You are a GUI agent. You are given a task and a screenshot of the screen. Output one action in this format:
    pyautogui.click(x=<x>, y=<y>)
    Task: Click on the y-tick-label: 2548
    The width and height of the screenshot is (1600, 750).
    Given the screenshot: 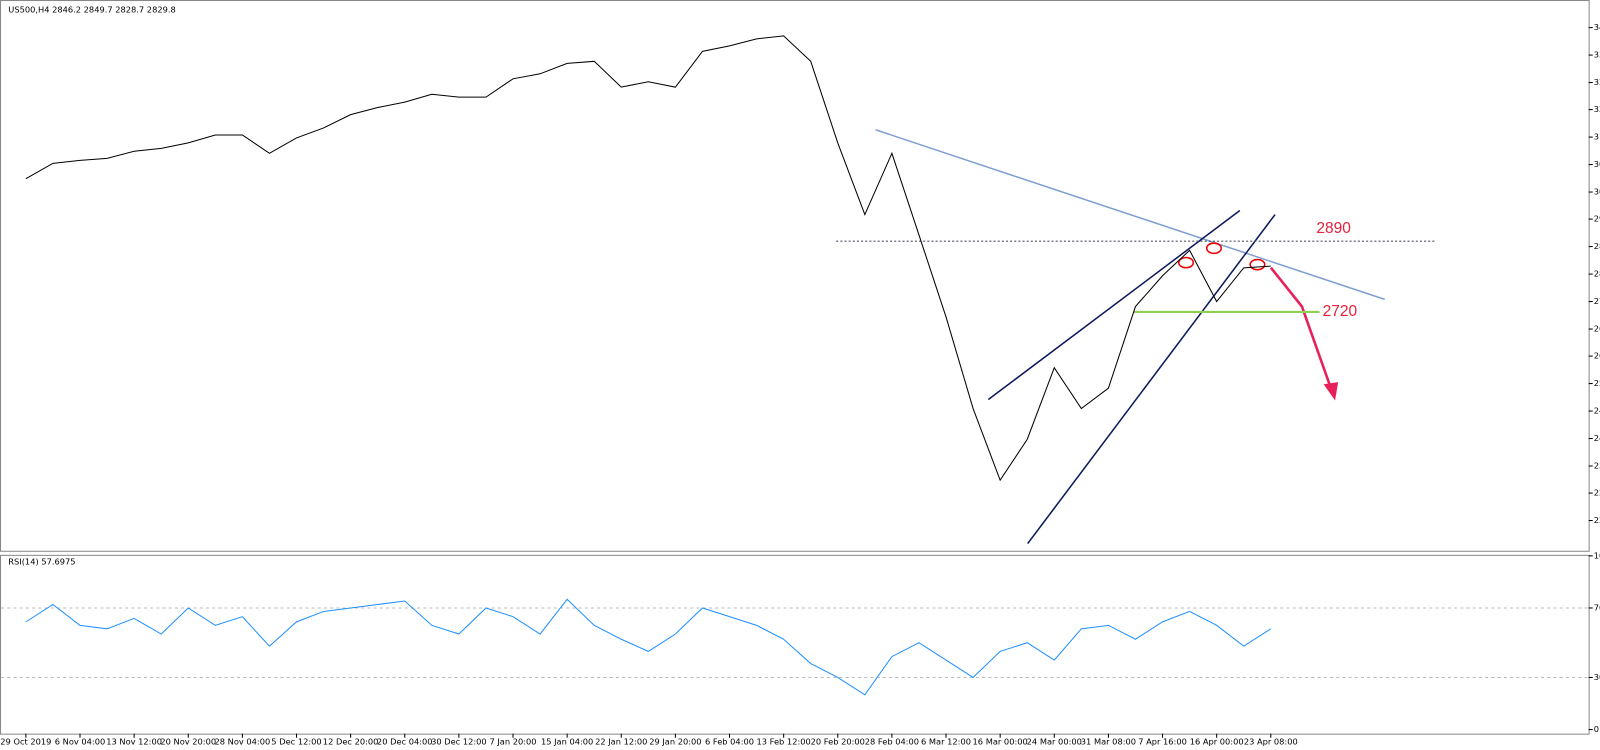 What is the action you would take?
    pyautogui.click(x=1597, y=383)
    